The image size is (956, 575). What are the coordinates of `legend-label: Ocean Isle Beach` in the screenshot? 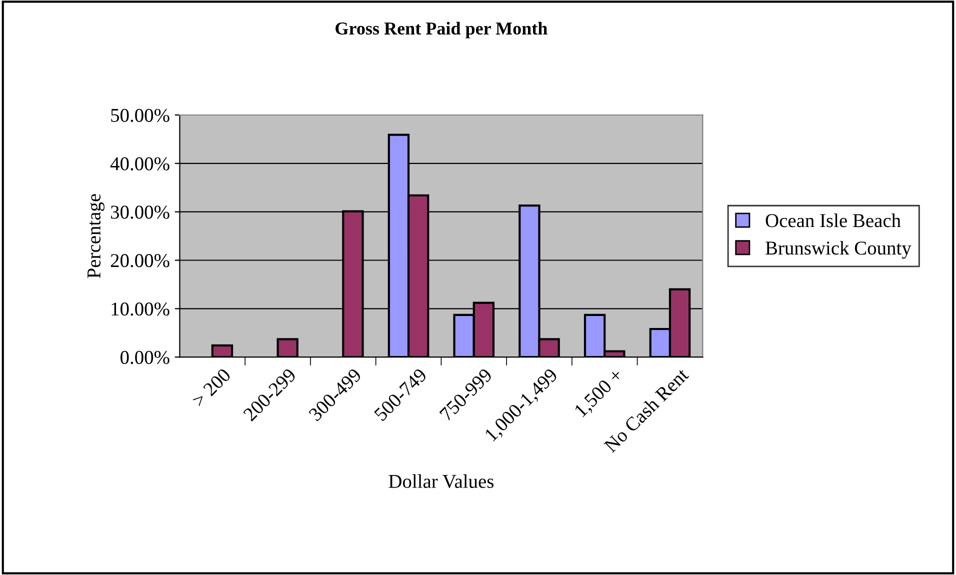 It's located at (833, 221).